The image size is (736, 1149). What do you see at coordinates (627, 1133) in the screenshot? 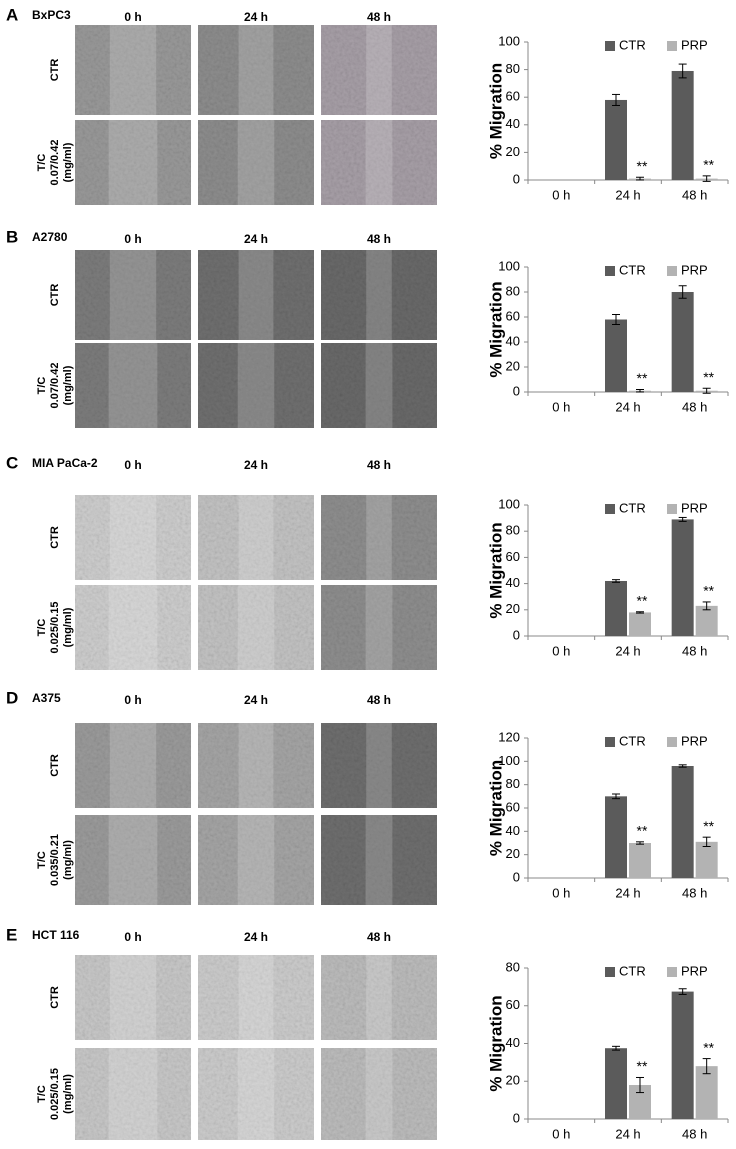
I see `x-tick-label: 24 h` at bounding box center [627, 1133].